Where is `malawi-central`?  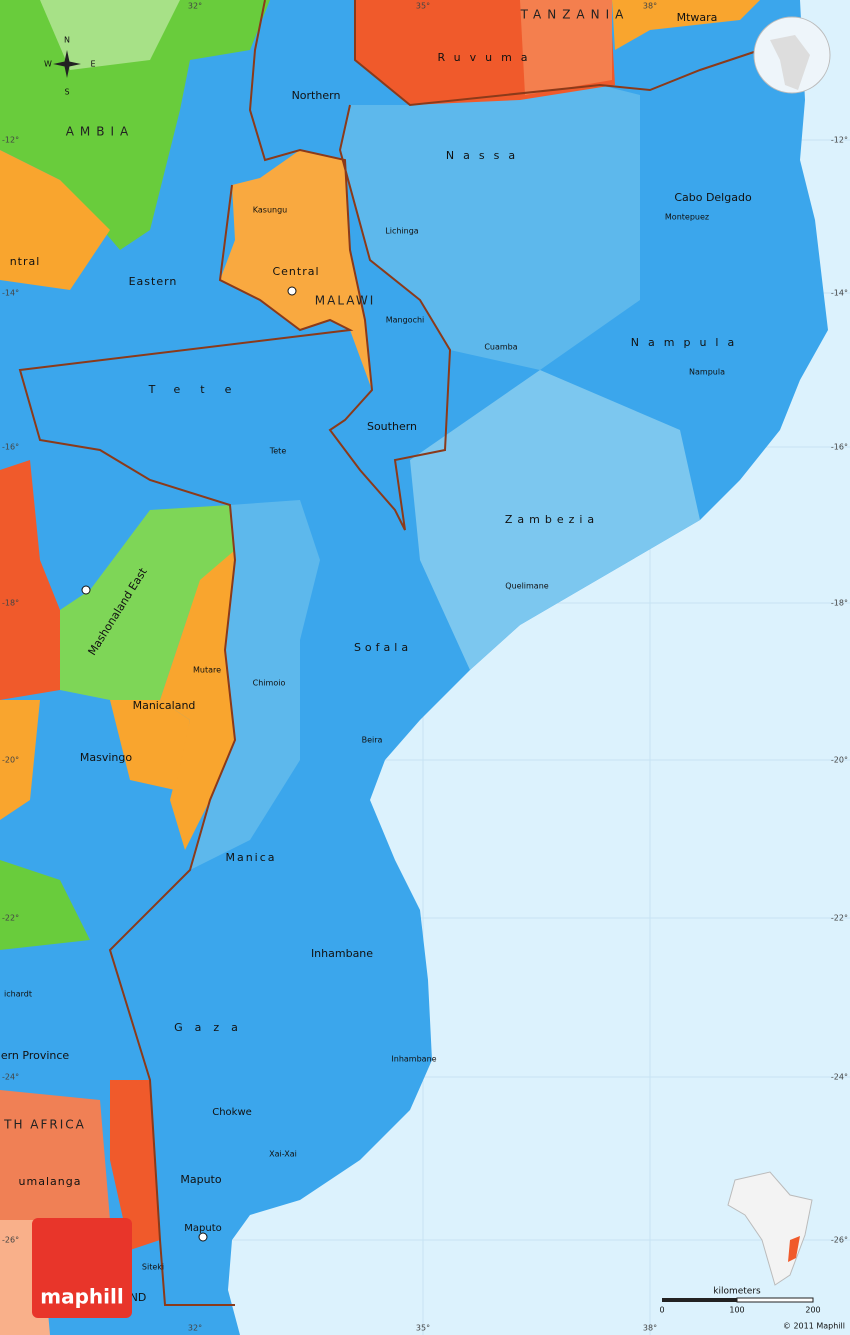
malawi-central is located at coordinates (296, 270).